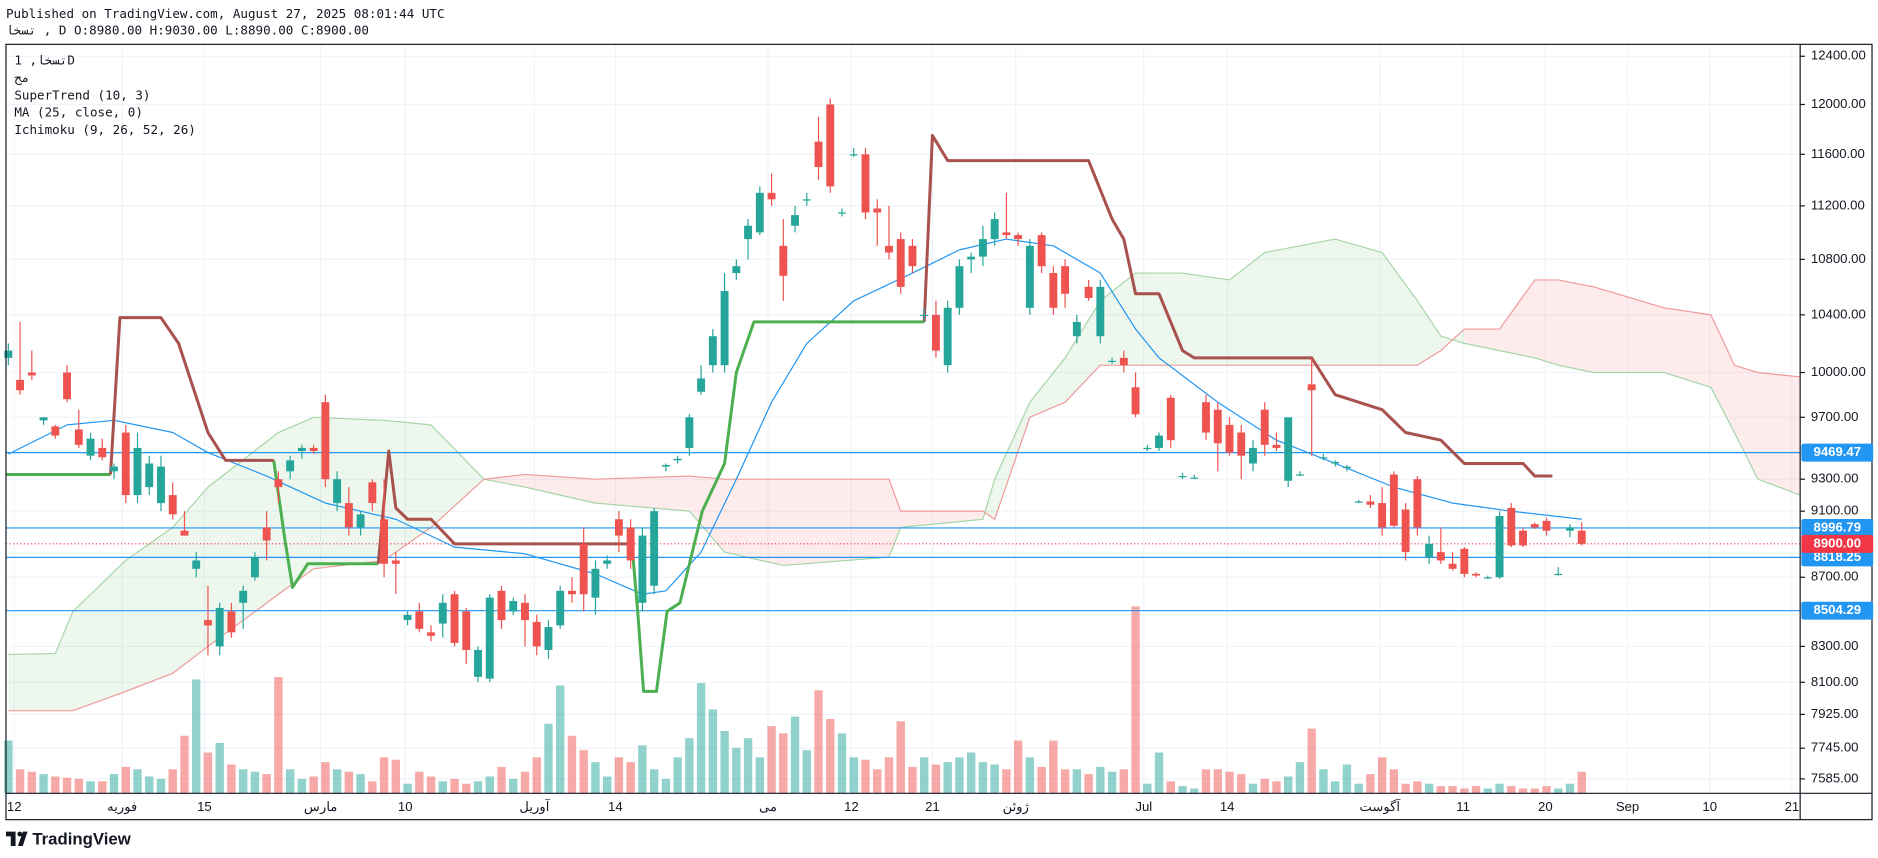 The width and height of the screenshot is (1878, 858). What do you see at coordinates (768, 806) in the screenshot?
I see `x-tick-label: می` at bounding box center [768, 806].